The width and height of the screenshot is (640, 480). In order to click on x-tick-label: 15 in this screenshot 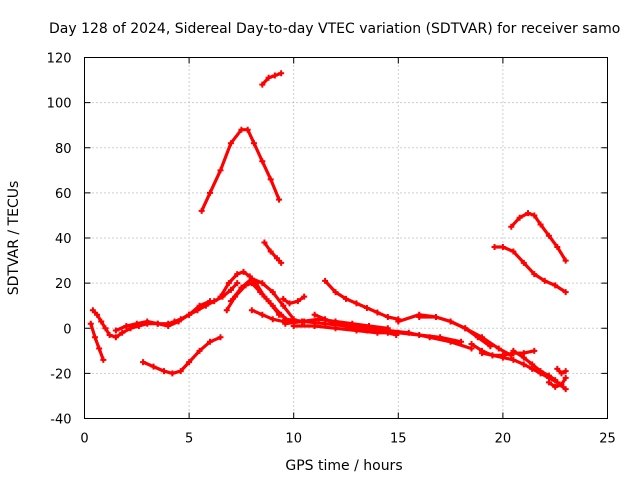, I will do `click(398, 439)`.